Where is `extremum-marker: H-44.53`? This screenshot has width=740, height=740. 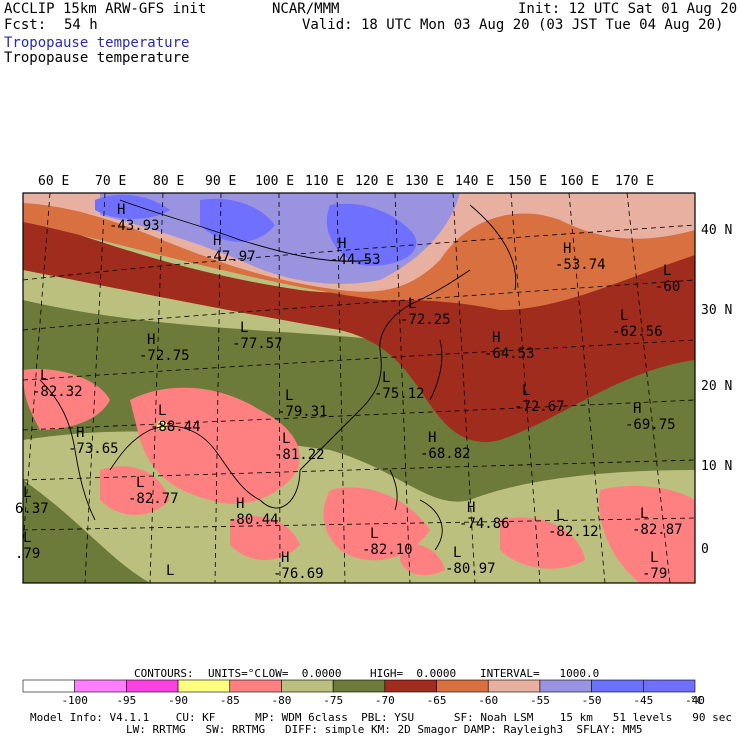
extremum-marker: H-44.53 is located at coordinates (355, 252).